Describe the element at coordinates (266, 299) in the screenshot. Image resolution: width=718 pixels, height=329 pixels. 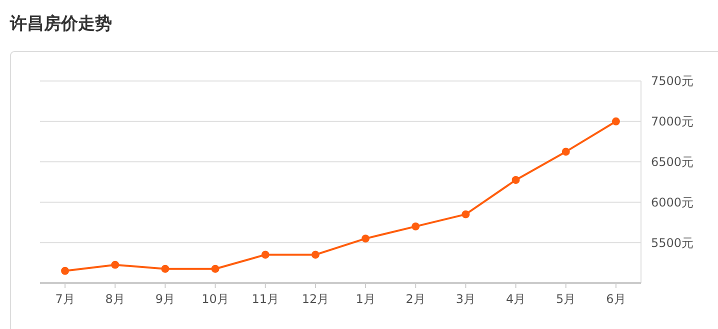
I see `x-tick-label: 11月` at that location.